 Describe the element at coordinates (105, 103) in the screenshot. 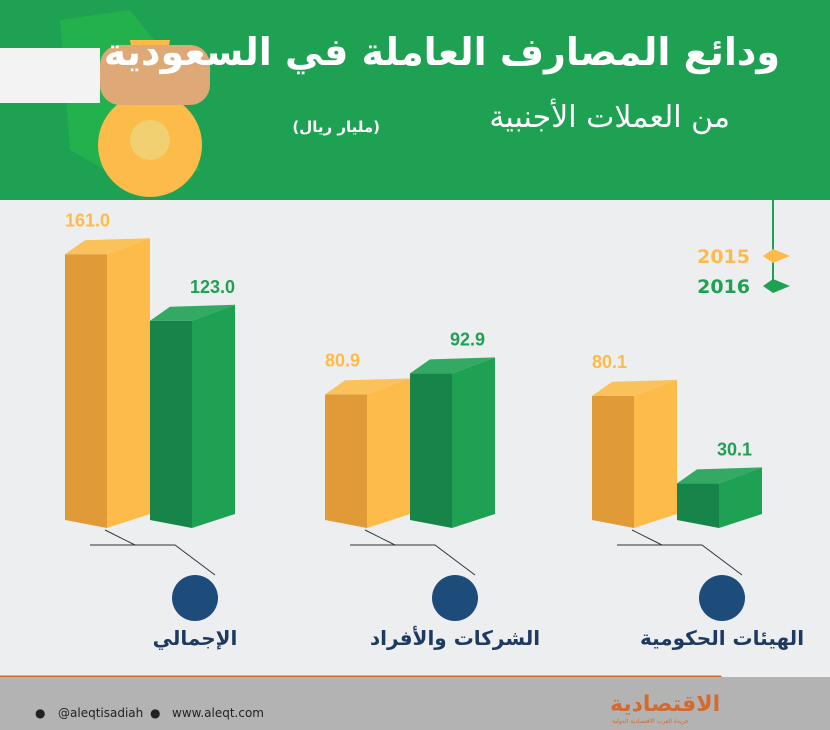

I see `money-bag-illustration` at that location.